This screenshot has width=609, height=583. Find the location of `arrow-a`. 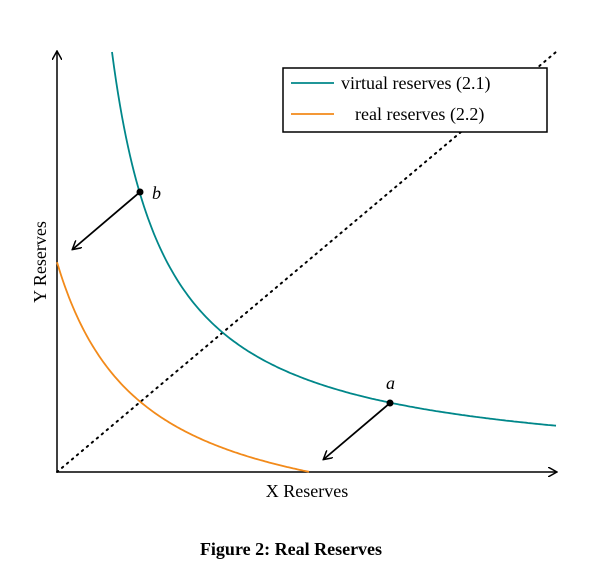

arrow-a is located at coordinates (357, 430).